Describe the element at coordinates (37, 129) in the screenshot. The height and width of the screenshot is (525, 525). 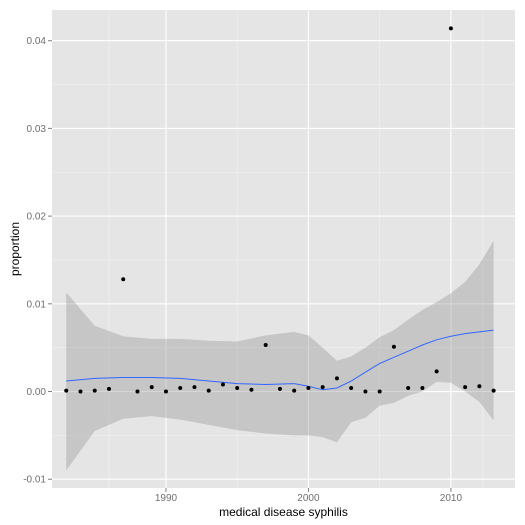
I see `y-tick-label: 0.03` at that location.